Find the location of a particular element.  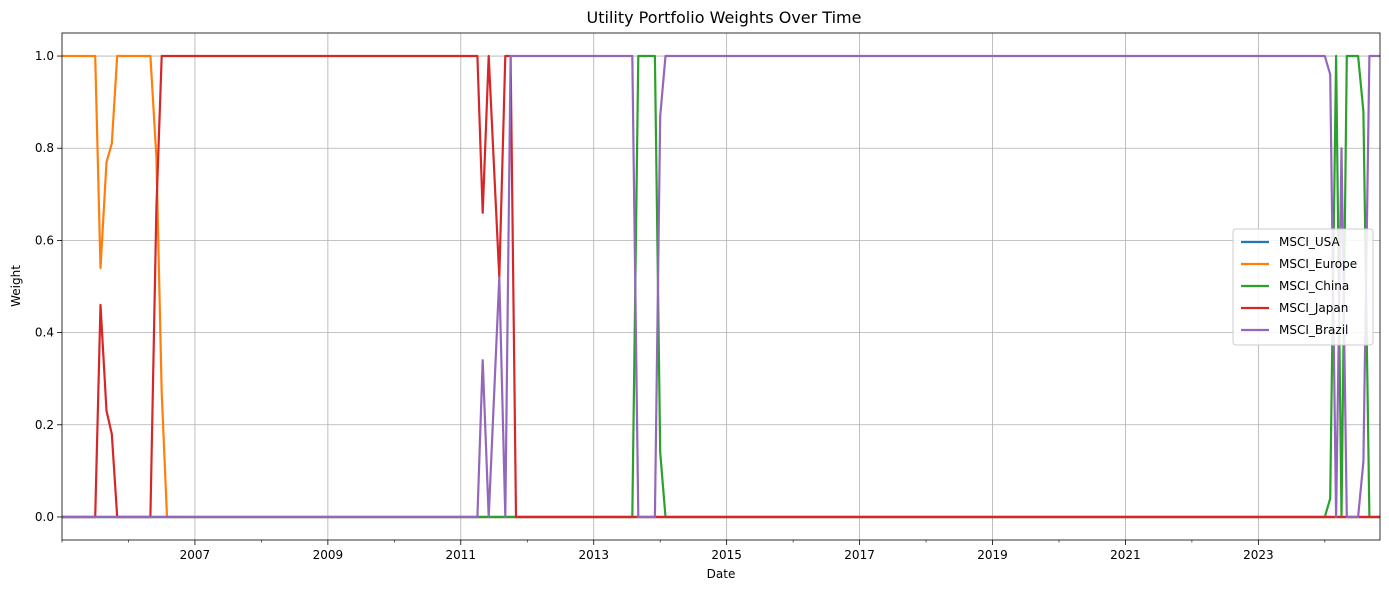

x-axis-label: Date is located at coordinates (721, 574).